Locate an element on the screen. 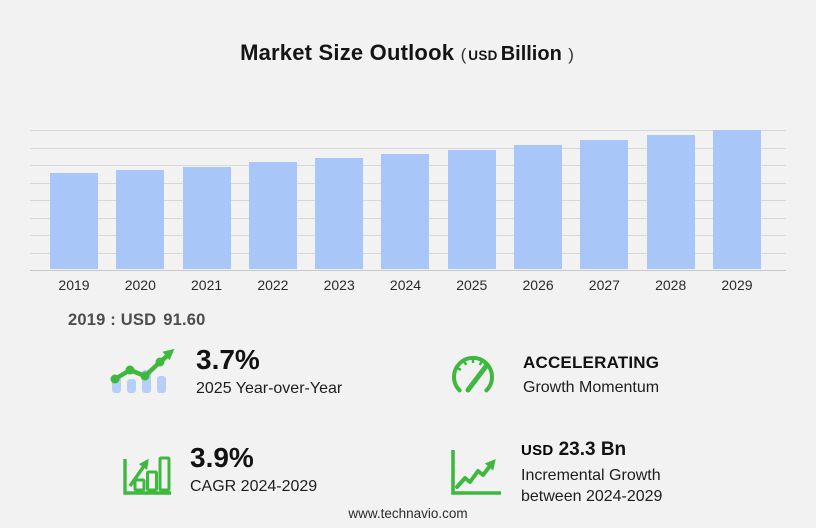  bar-2019 is located at coordinates (74, 221).